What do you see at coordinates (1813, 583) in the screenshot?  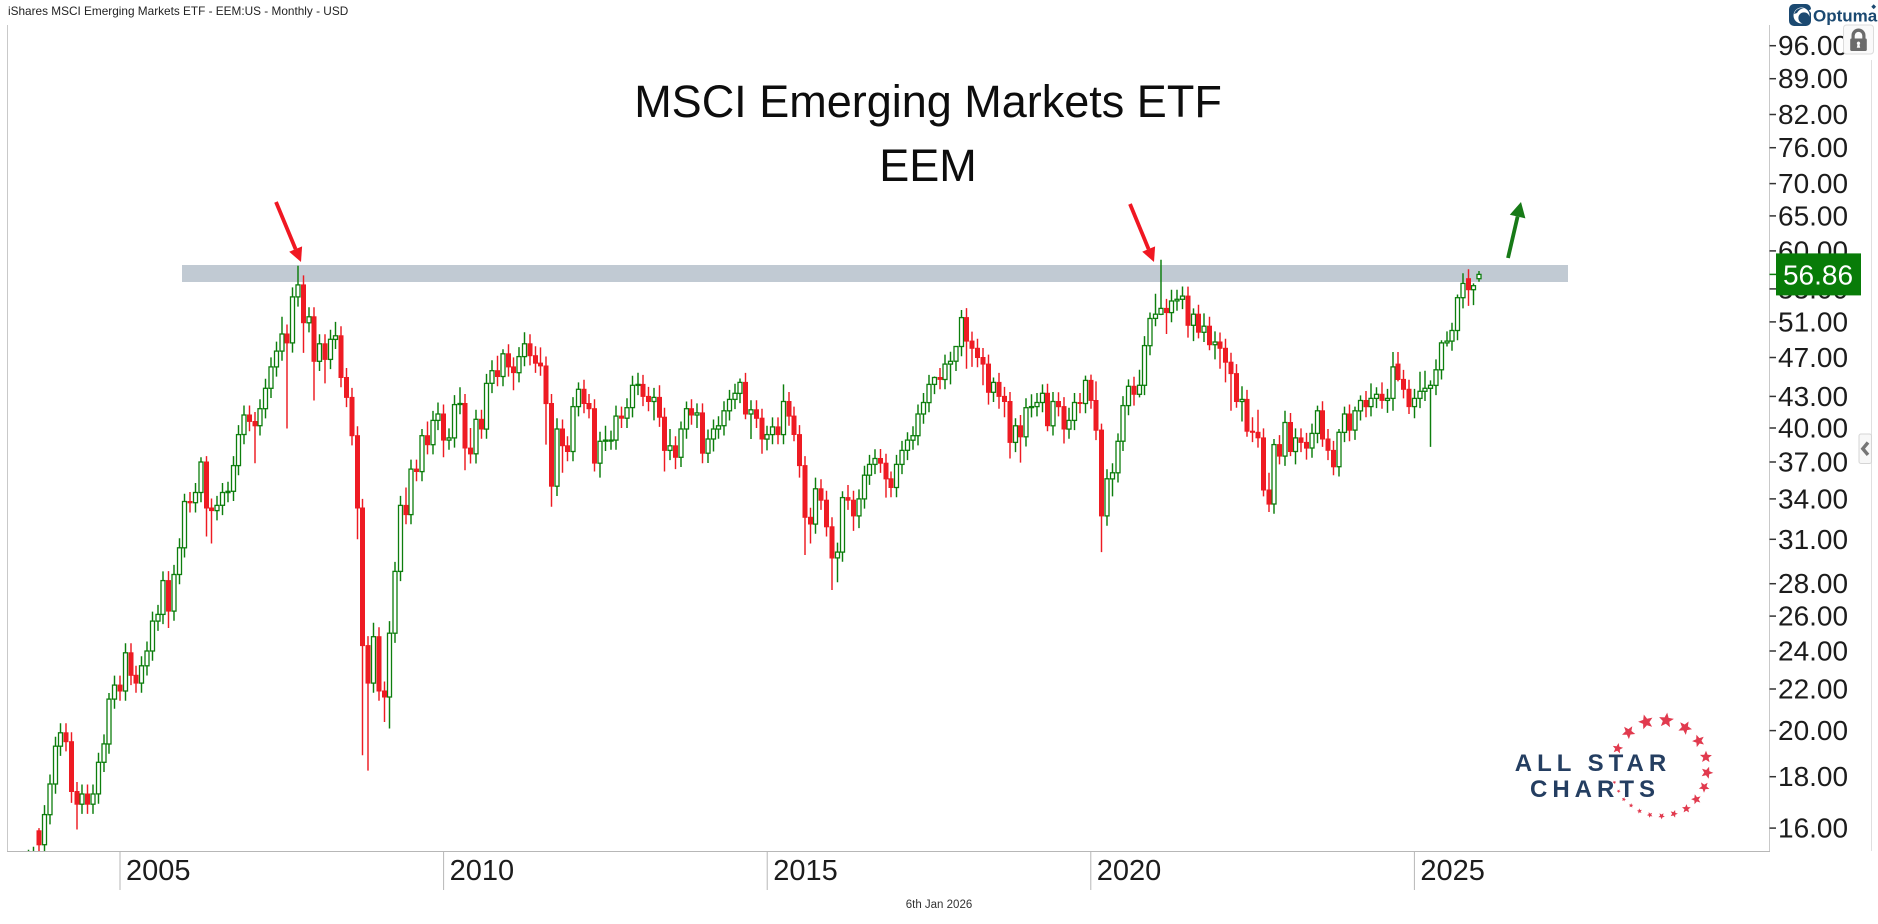 I see `svg-text: 28.00` at bounding box center [1813, 583].